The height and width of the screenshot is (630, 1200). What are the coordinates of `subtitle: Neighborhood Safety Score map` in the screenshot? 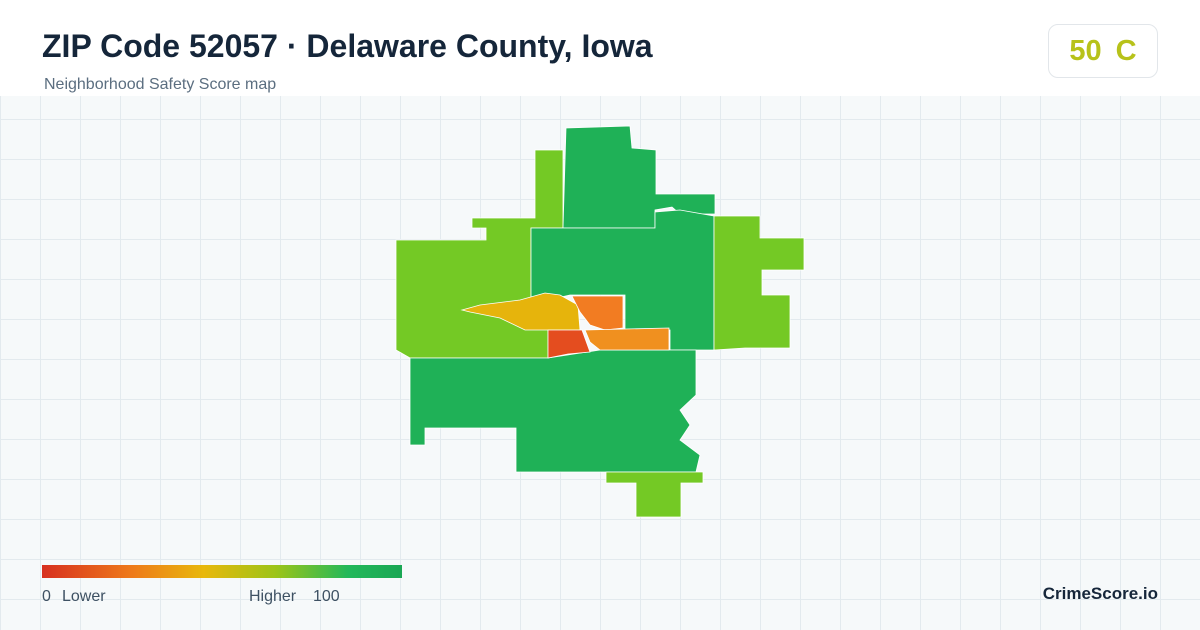 It's located at (160, 84).